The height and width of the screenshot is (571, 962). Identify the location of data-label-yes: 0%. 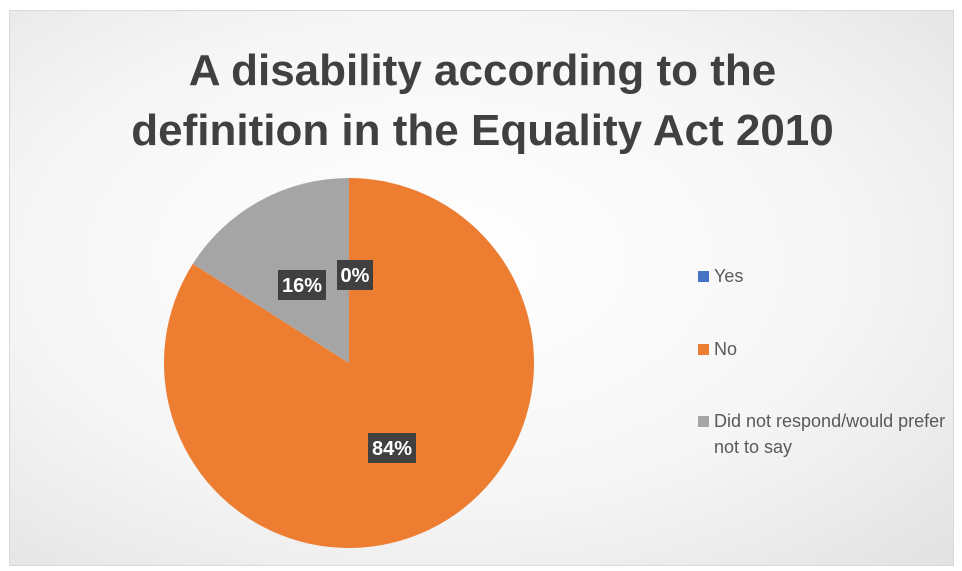
(355, 275).